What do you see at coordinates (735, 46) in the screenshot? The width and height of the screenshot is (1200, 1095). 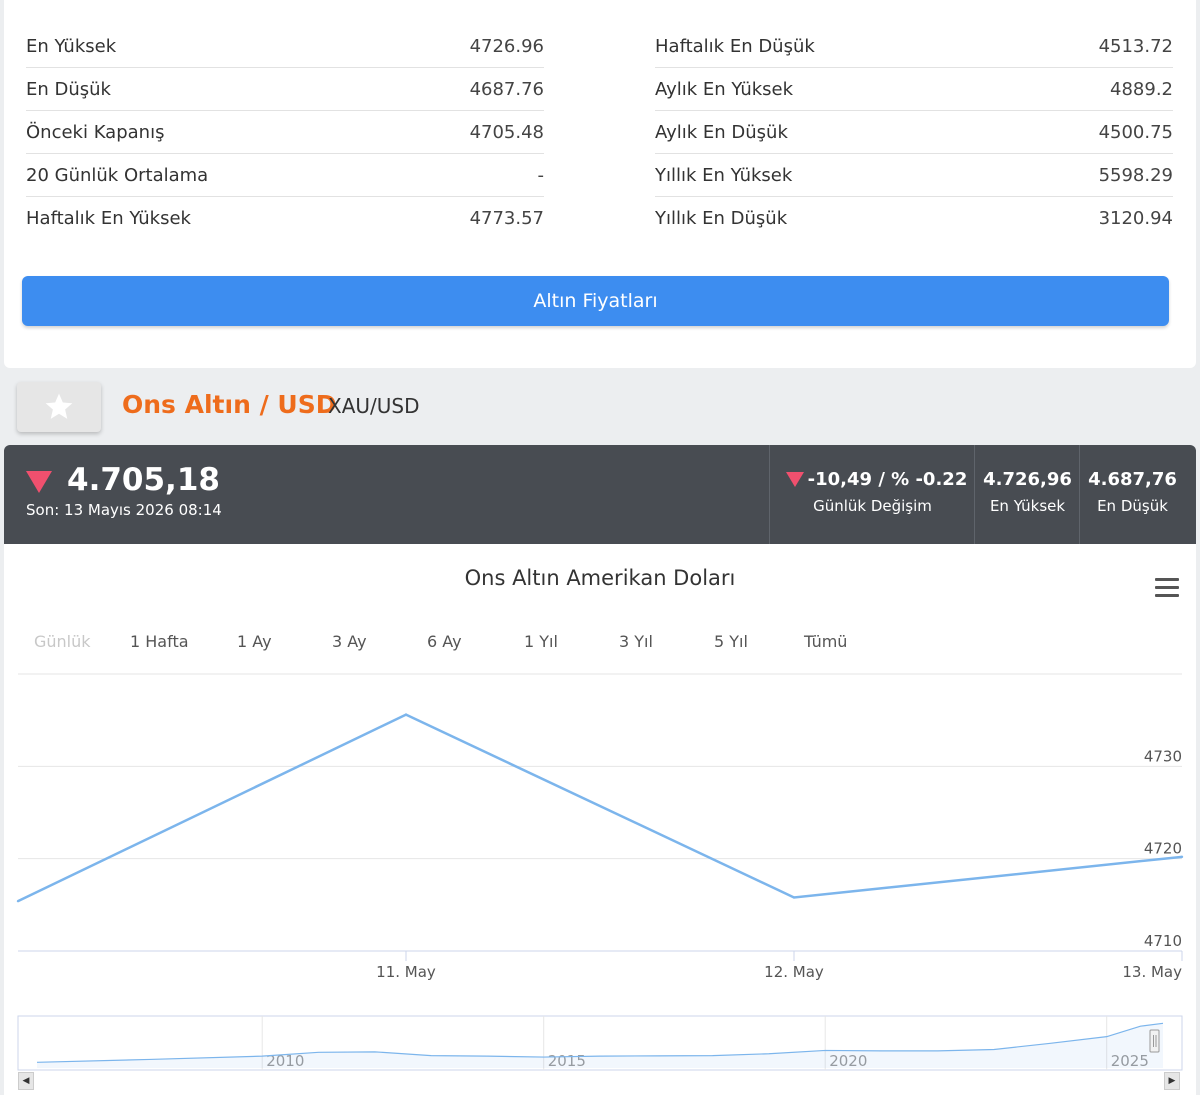 I see `stat-label: Haftalık En Düşük` at bounding box center [735, 46].